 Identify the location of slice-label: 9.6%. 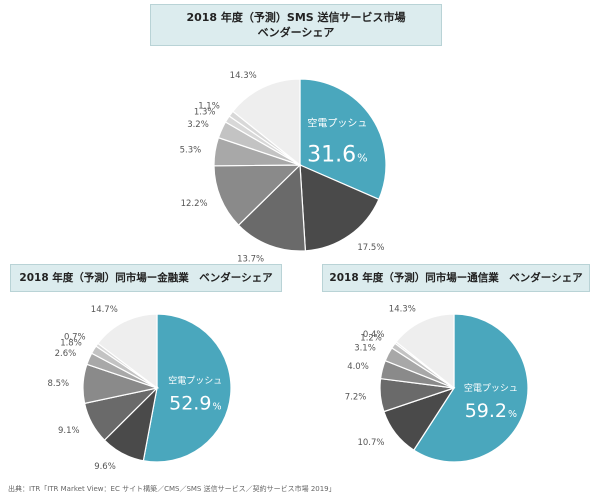
(105, 467).